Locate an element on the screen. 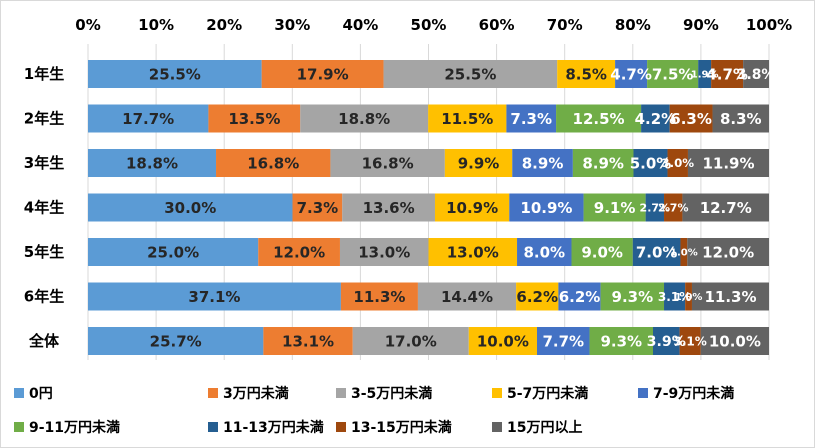 Image resolution: width=815 pixels, height=448 pixels. data-label: 7.5% is located at coordinates (673, 74).